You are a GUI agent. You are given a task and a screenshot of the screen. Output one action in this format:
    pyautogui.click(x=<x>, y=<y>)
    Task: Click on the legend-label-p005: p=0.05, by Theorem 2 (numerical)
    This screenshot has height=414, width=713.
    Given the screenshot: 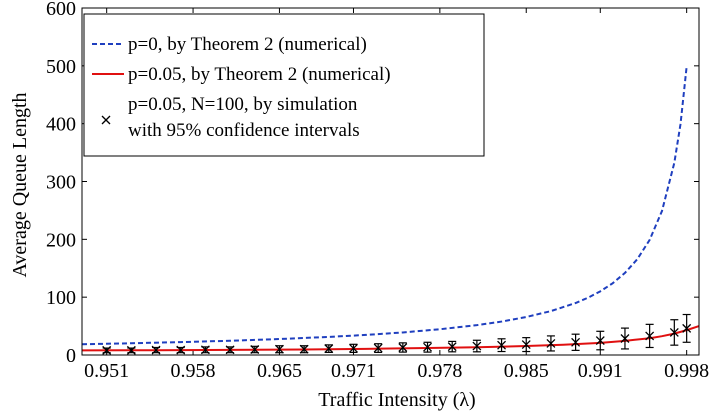 What is the action you would take?
    pyautogui.click(x=259, y=74)
    